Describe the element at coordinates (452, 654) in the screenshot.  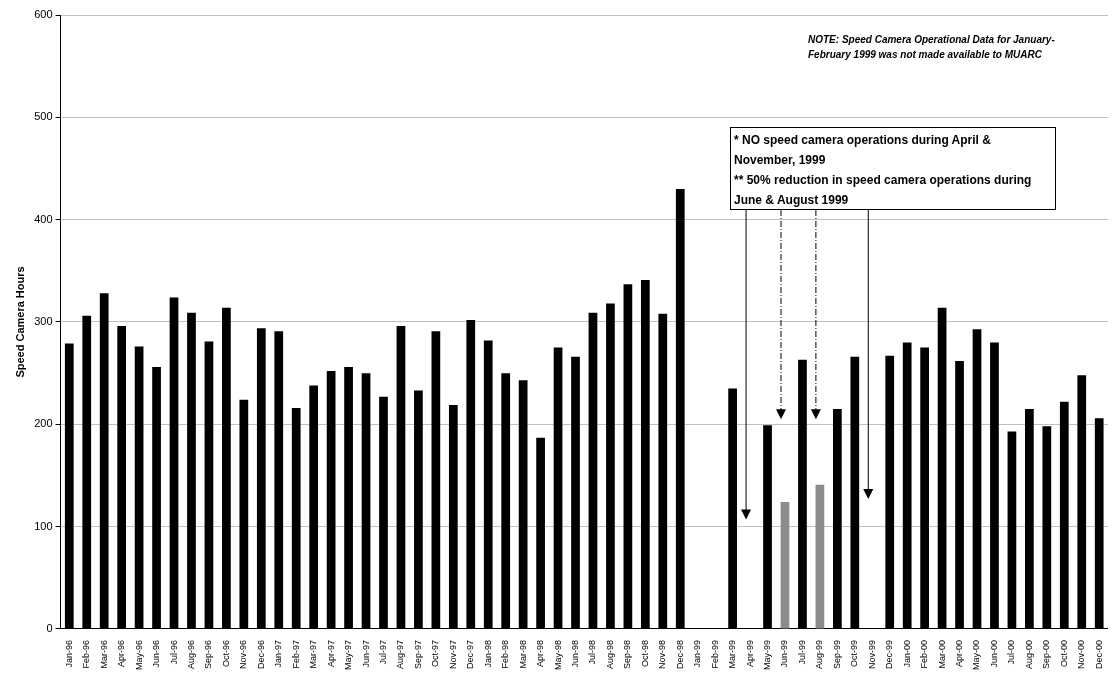
I see `x-tick-label: Nov-97` at that location.